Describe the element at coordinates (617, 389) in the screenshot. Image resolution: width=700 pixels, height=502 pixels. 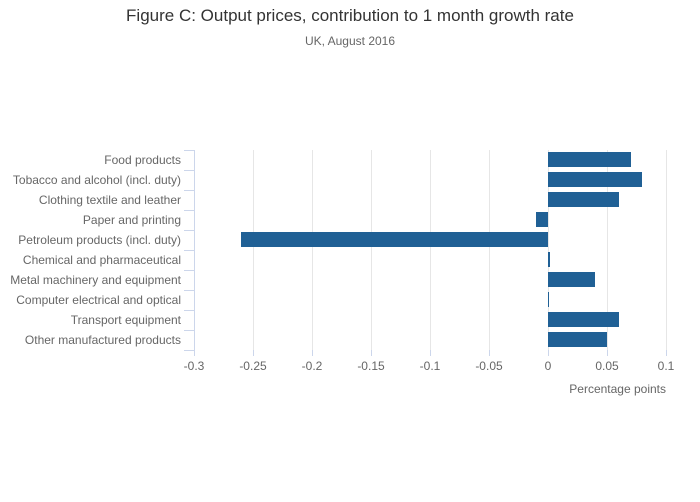
I see `x-axis-title: Percentage points` at that location.